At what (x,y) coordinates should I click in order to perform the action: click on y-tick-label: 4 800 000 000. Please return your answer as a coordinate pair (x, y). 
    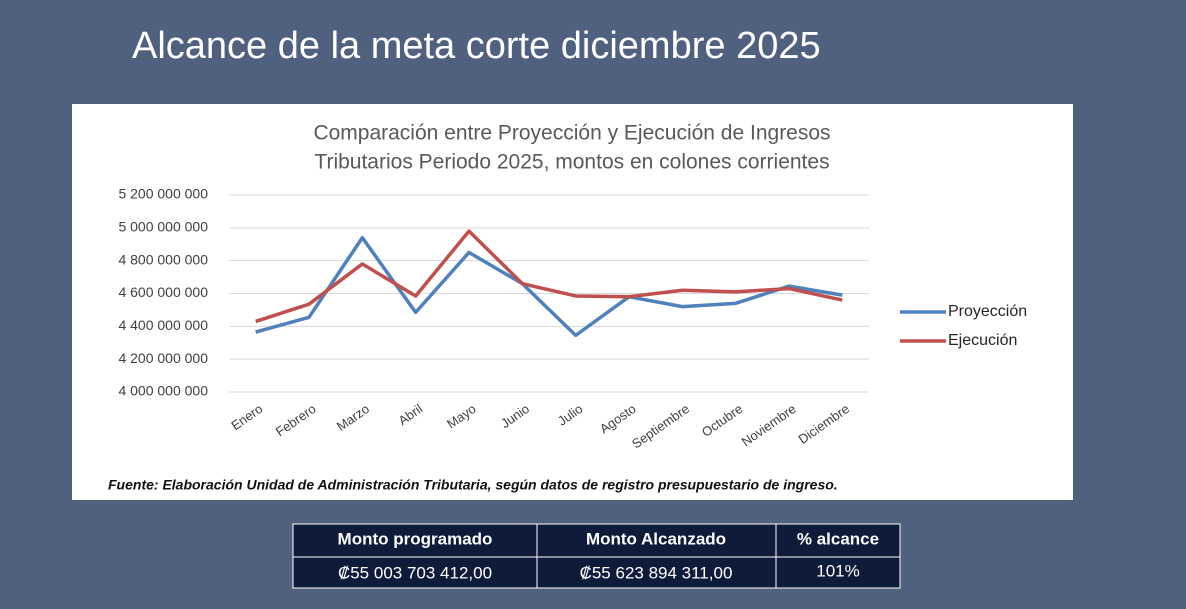
    Looking at the image, I should click on (163, 259).